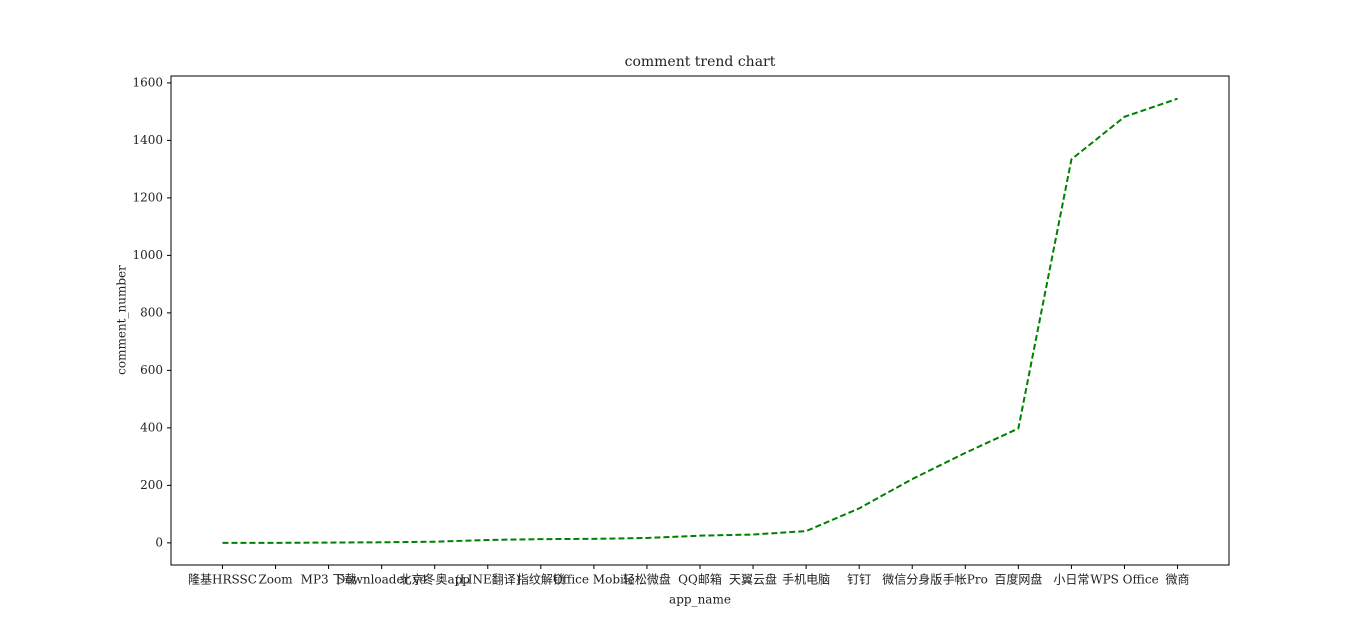 This screenshot has height=635, width=1366. Describe the element at coordinates (222, 579) in the screenshot. I see `x-tick-label: 隆基HRSSC` at that location.